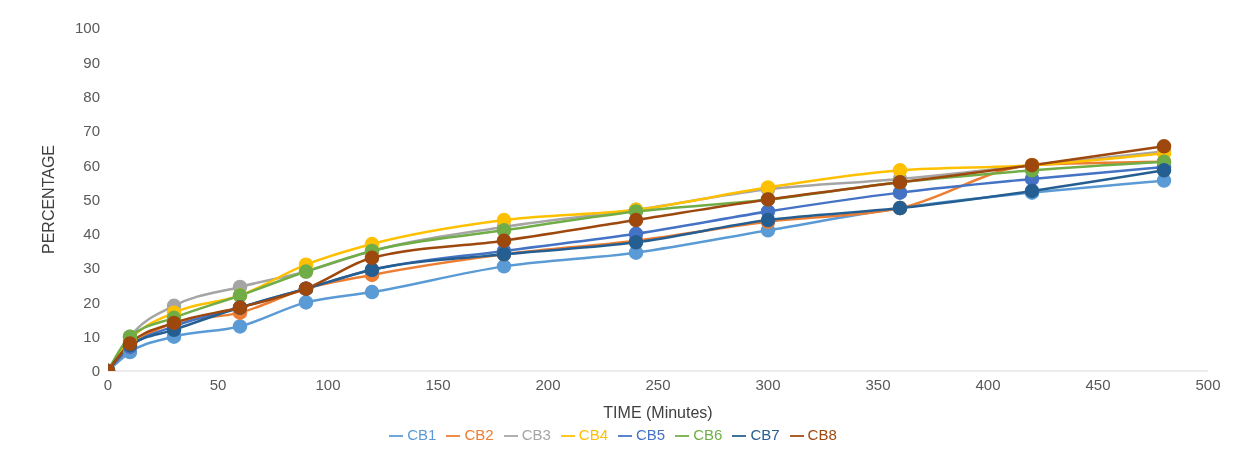  I want to click on x-tick-label: 500, so click(1208, 384).